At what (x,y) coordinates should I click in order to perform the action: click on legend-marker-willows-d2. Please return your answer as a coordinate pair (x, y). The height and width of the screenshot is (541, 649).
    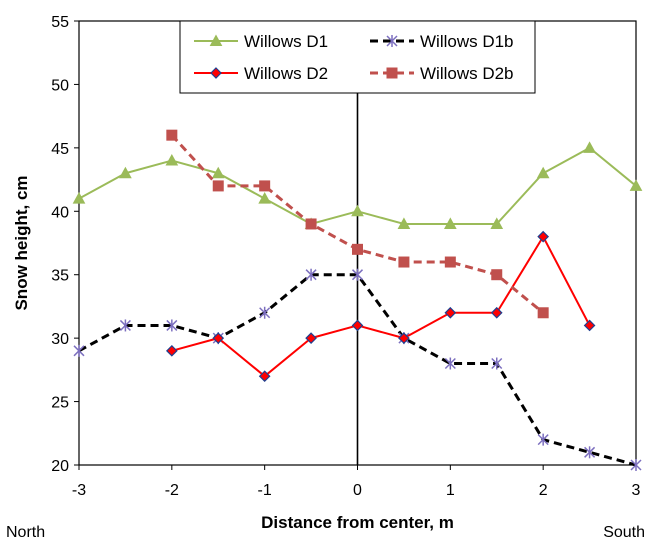
    Looking at the image, I should click on (216, 73).